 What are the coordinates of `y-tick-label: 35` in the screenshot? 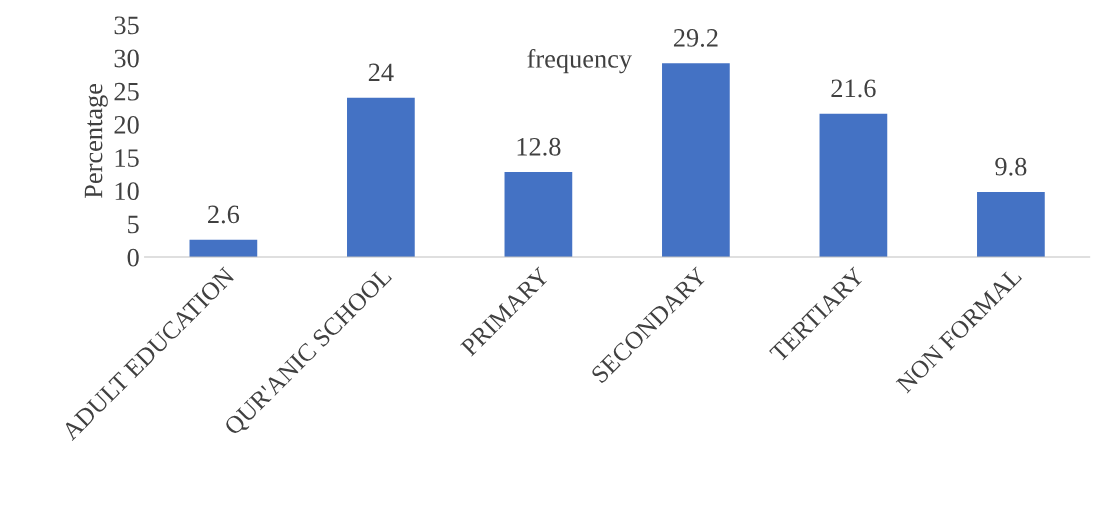 It's located at (126, 25).